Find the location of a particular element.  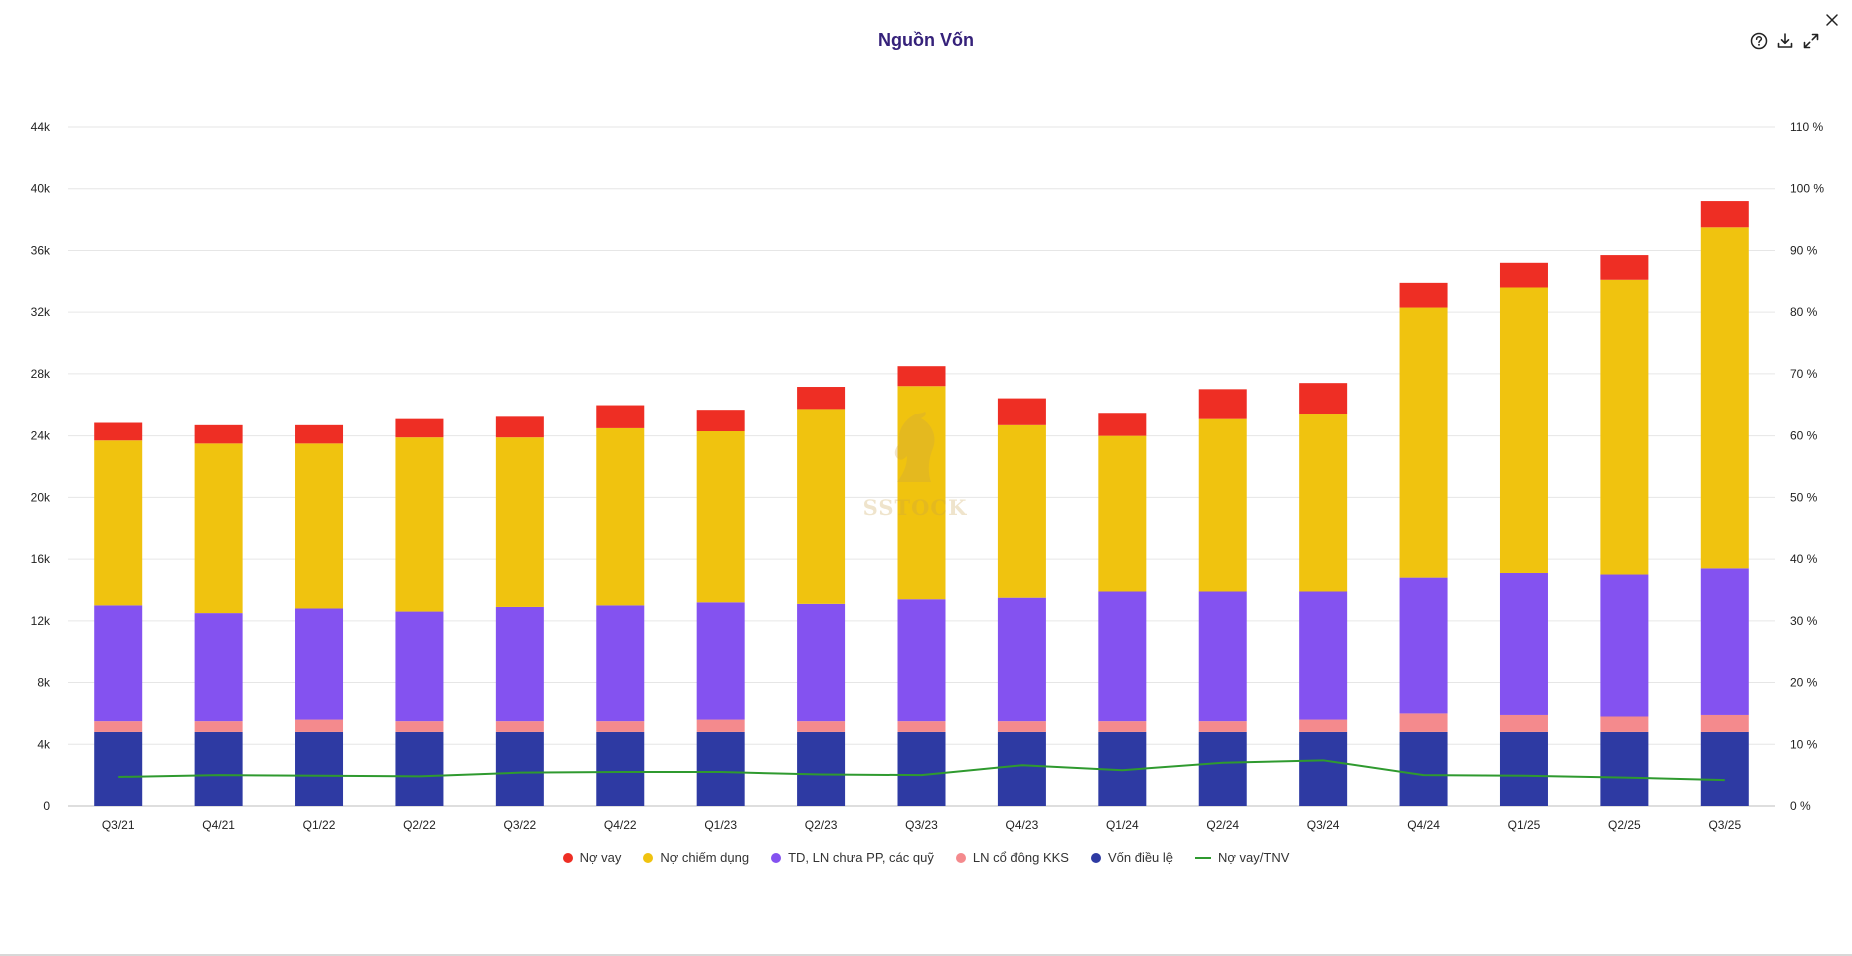

download-button is located at coordinates (1785, 41).